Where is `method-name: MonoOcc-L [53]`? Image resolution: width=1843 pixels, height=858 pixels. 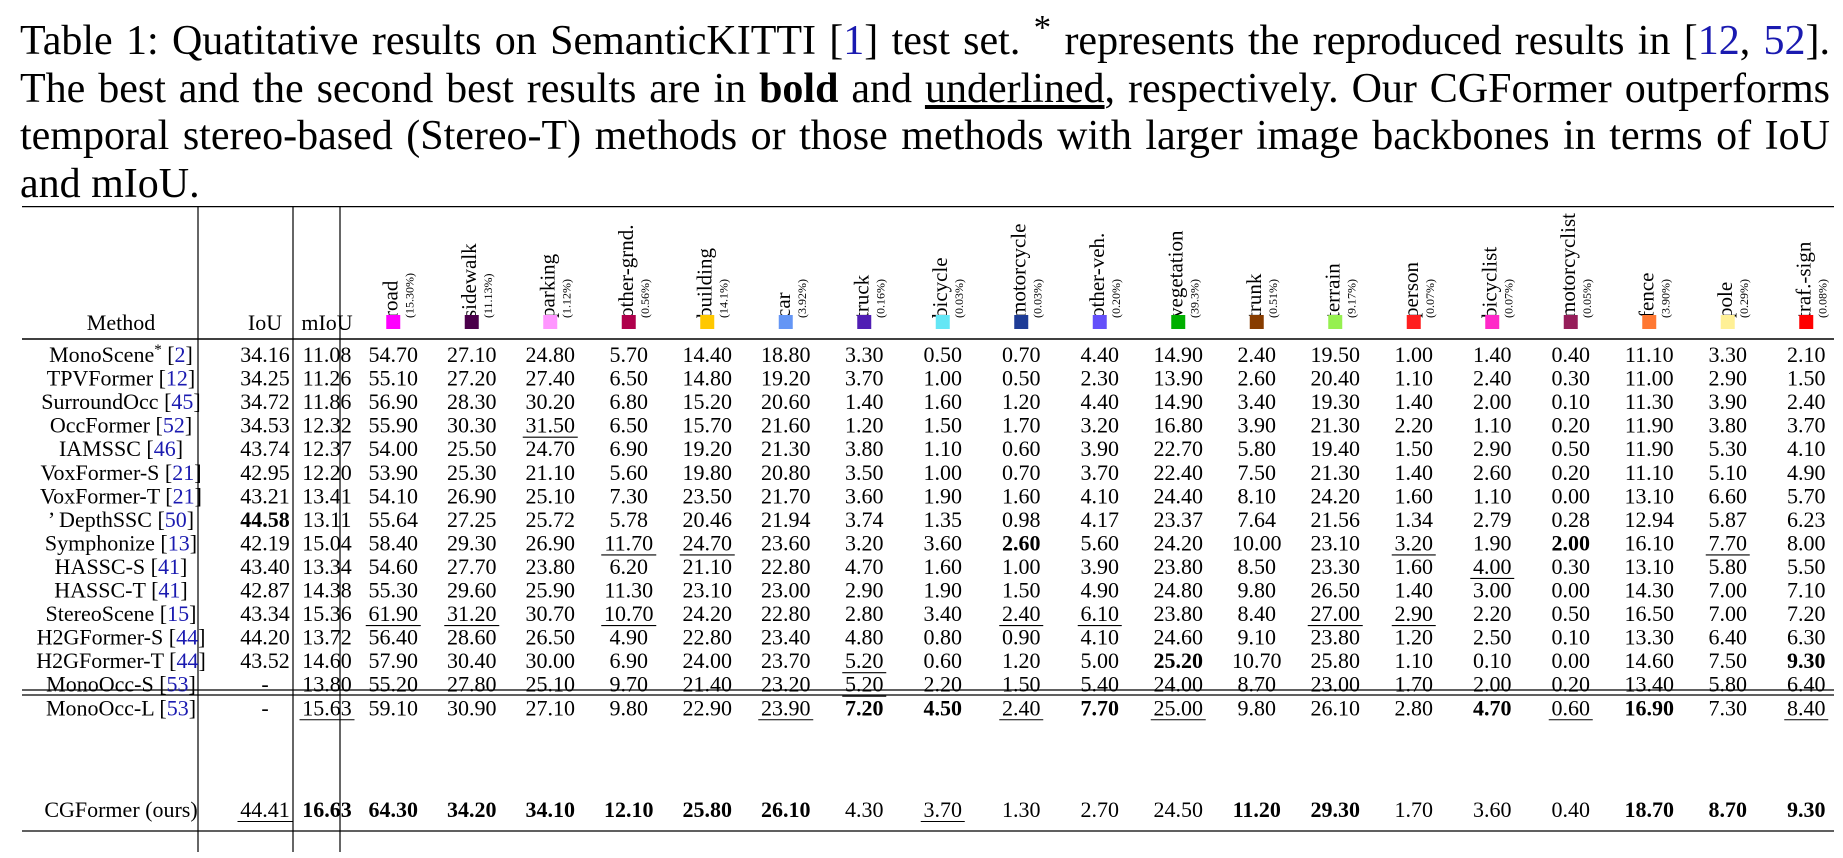
method-name: MonoOcc-L [53] is located at coordinates (121, 707).